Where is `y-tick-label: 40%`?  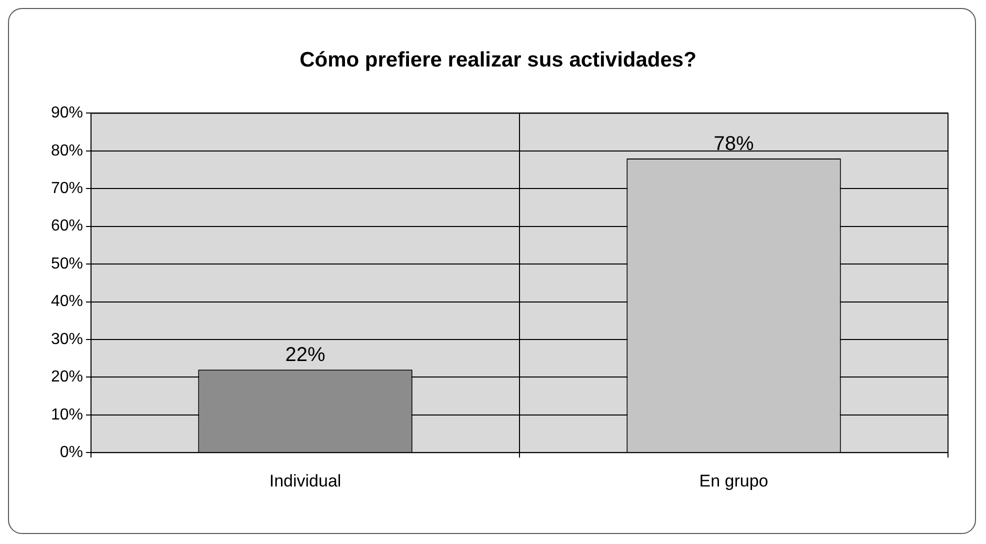
y-tick-label: 40% is located at coordinates (67, 301).